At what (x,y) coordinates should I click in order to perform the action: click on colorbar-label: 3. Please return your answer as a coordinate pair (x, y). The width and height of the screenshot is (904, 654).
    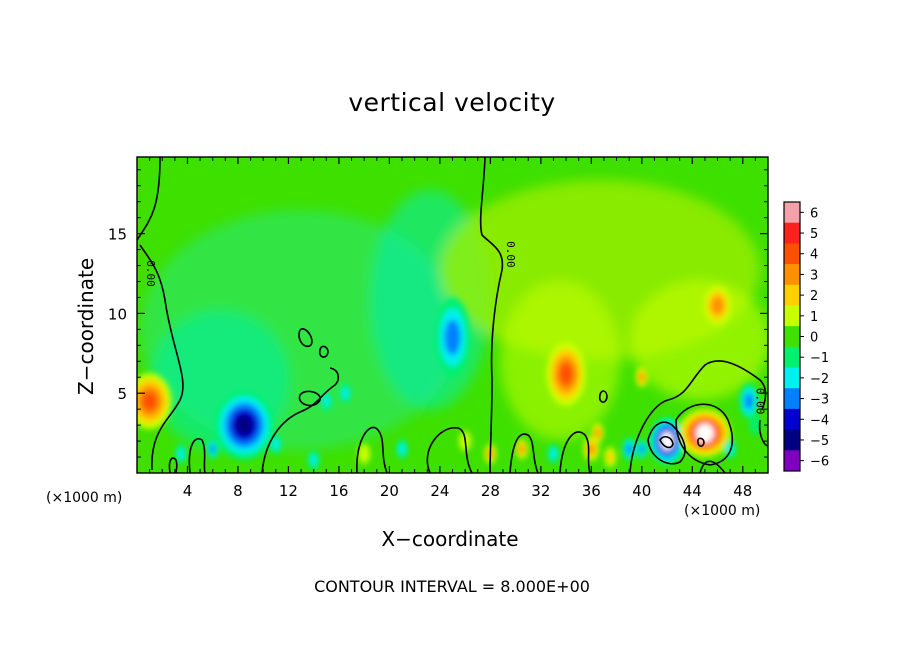
    Looking at the image, I should click on (814, 275).